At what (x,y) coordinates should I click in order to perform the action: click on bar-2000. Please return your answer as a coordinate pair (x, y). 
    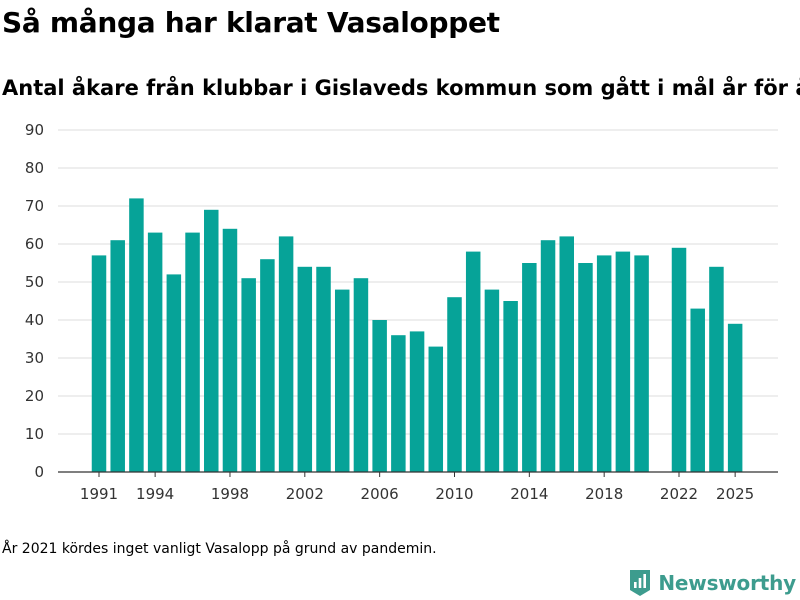
    Looking at the image, I should click on (267, 365).